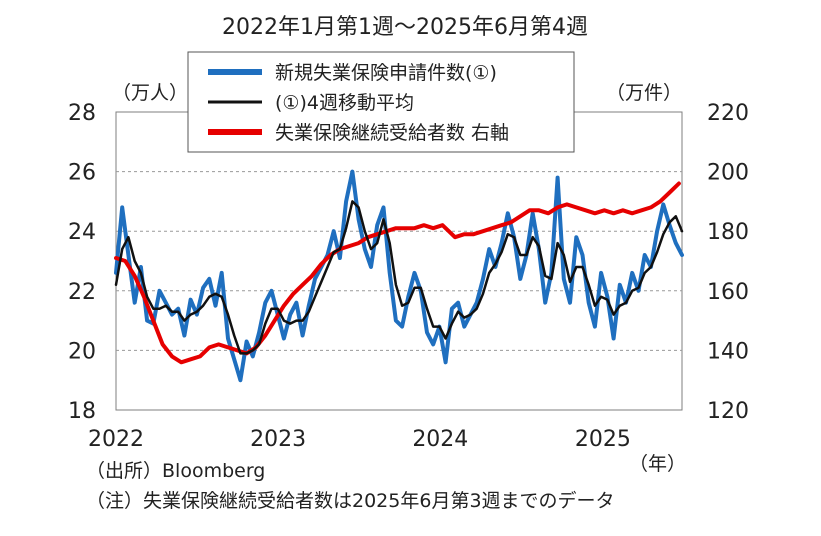 The width and height of the screenshot is (821, 536). What do you see at coordinates (603, 439) in the screenshot?
I see `x-tick-label: 2025` at bounding box center [603, 439].